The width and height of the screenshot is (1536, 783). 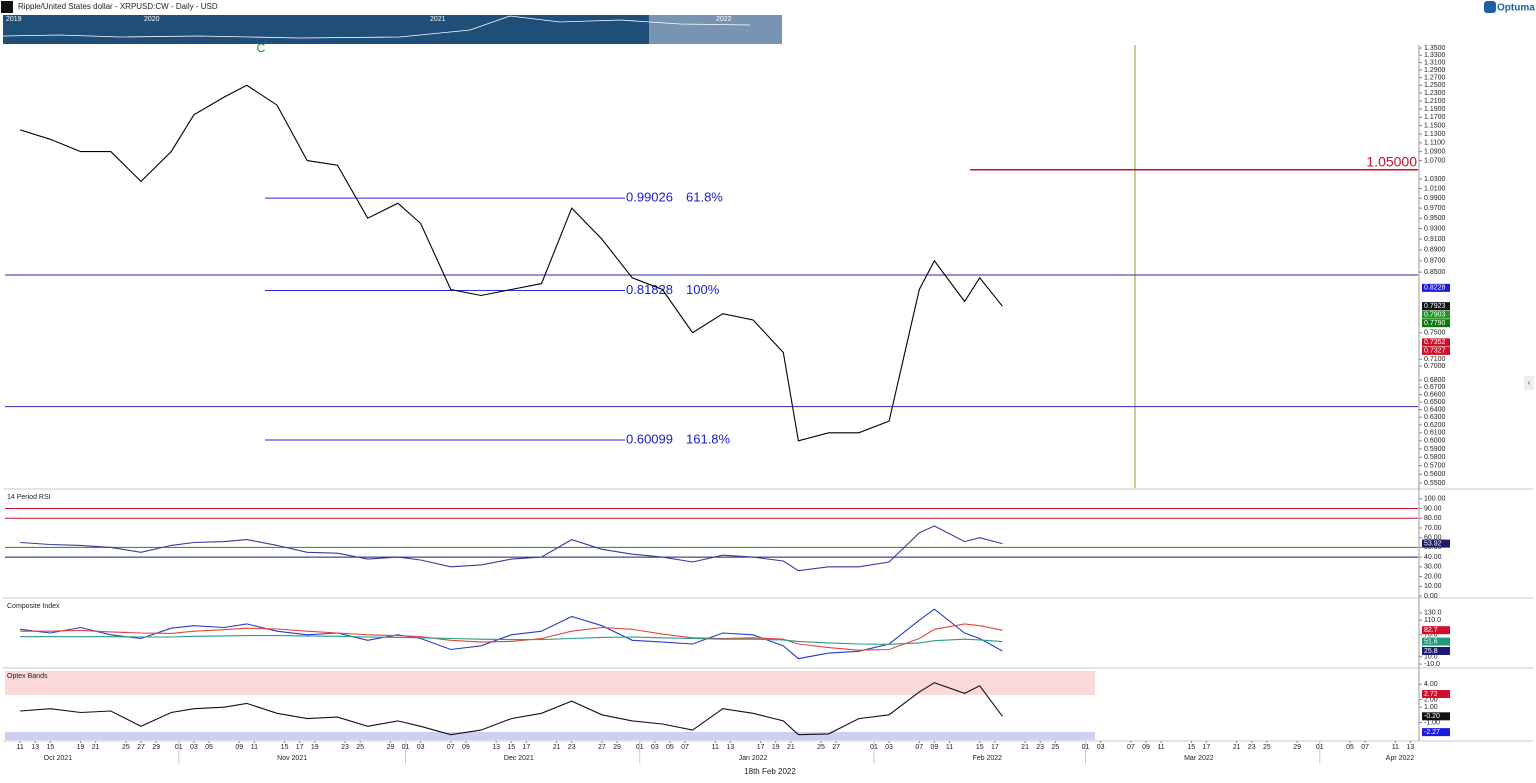 I want to click on y-tick-label: 70.0, so click(x=1431, y=635).